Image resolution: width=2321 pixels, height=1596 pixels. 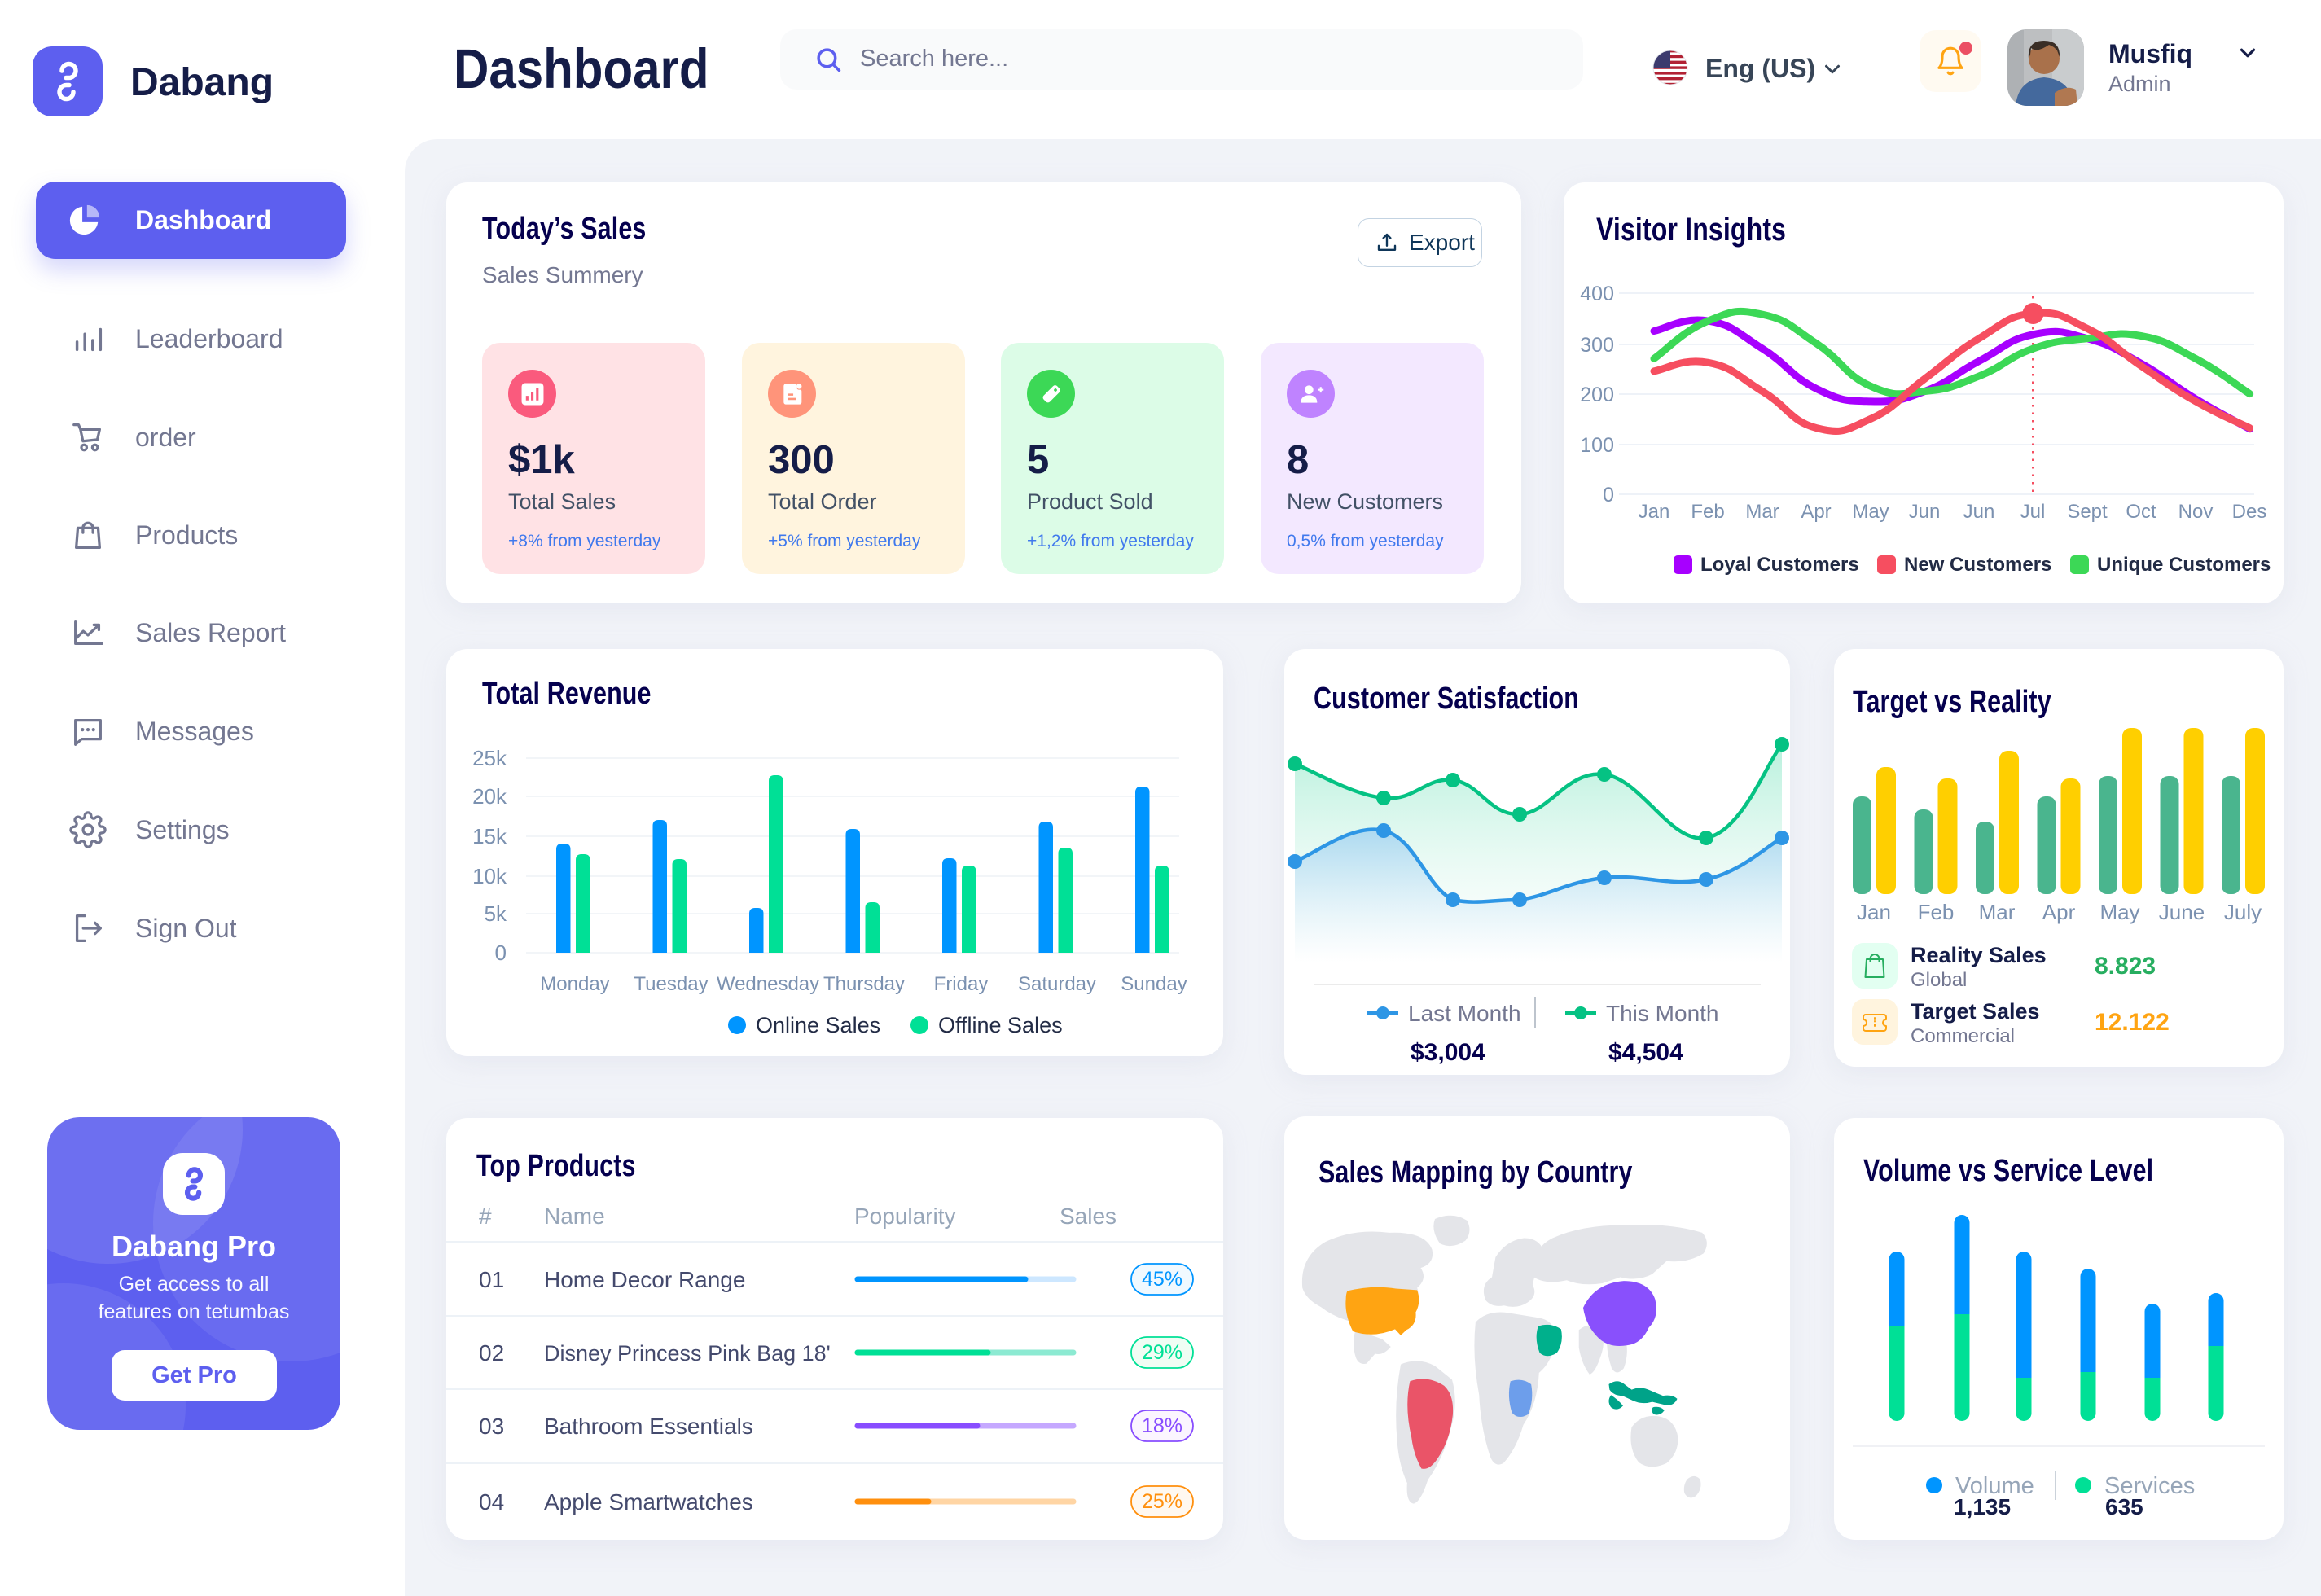 What do you see at coordinates (818, 1025) in the screenshot?
I see `svg-text: Online Sales` at bounding box center [818, 1025].